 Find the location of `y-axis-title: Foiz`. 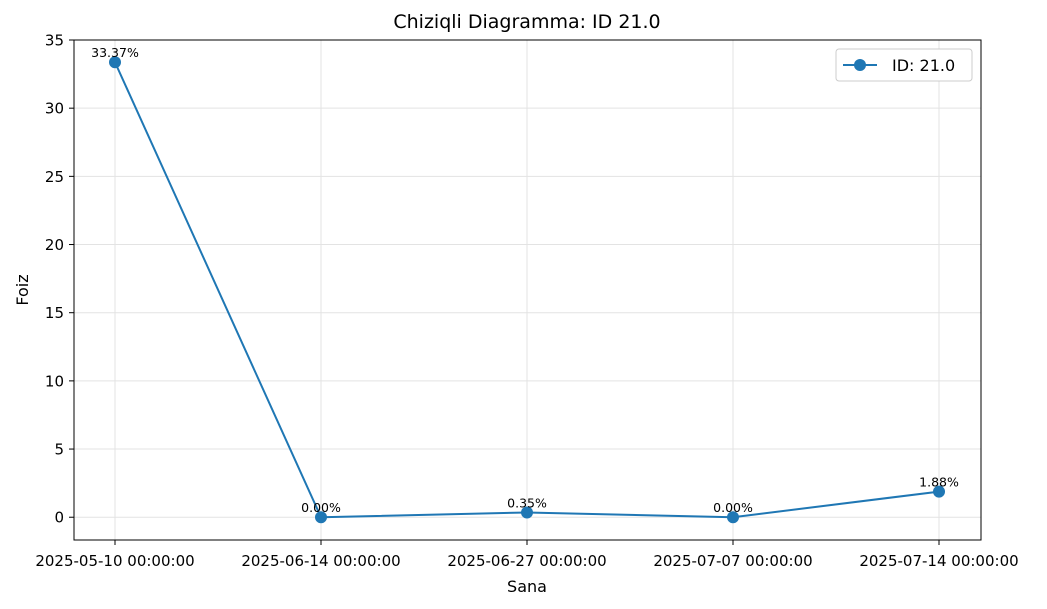

y-axis-title: Foiz is located at coordinates (22, 289).